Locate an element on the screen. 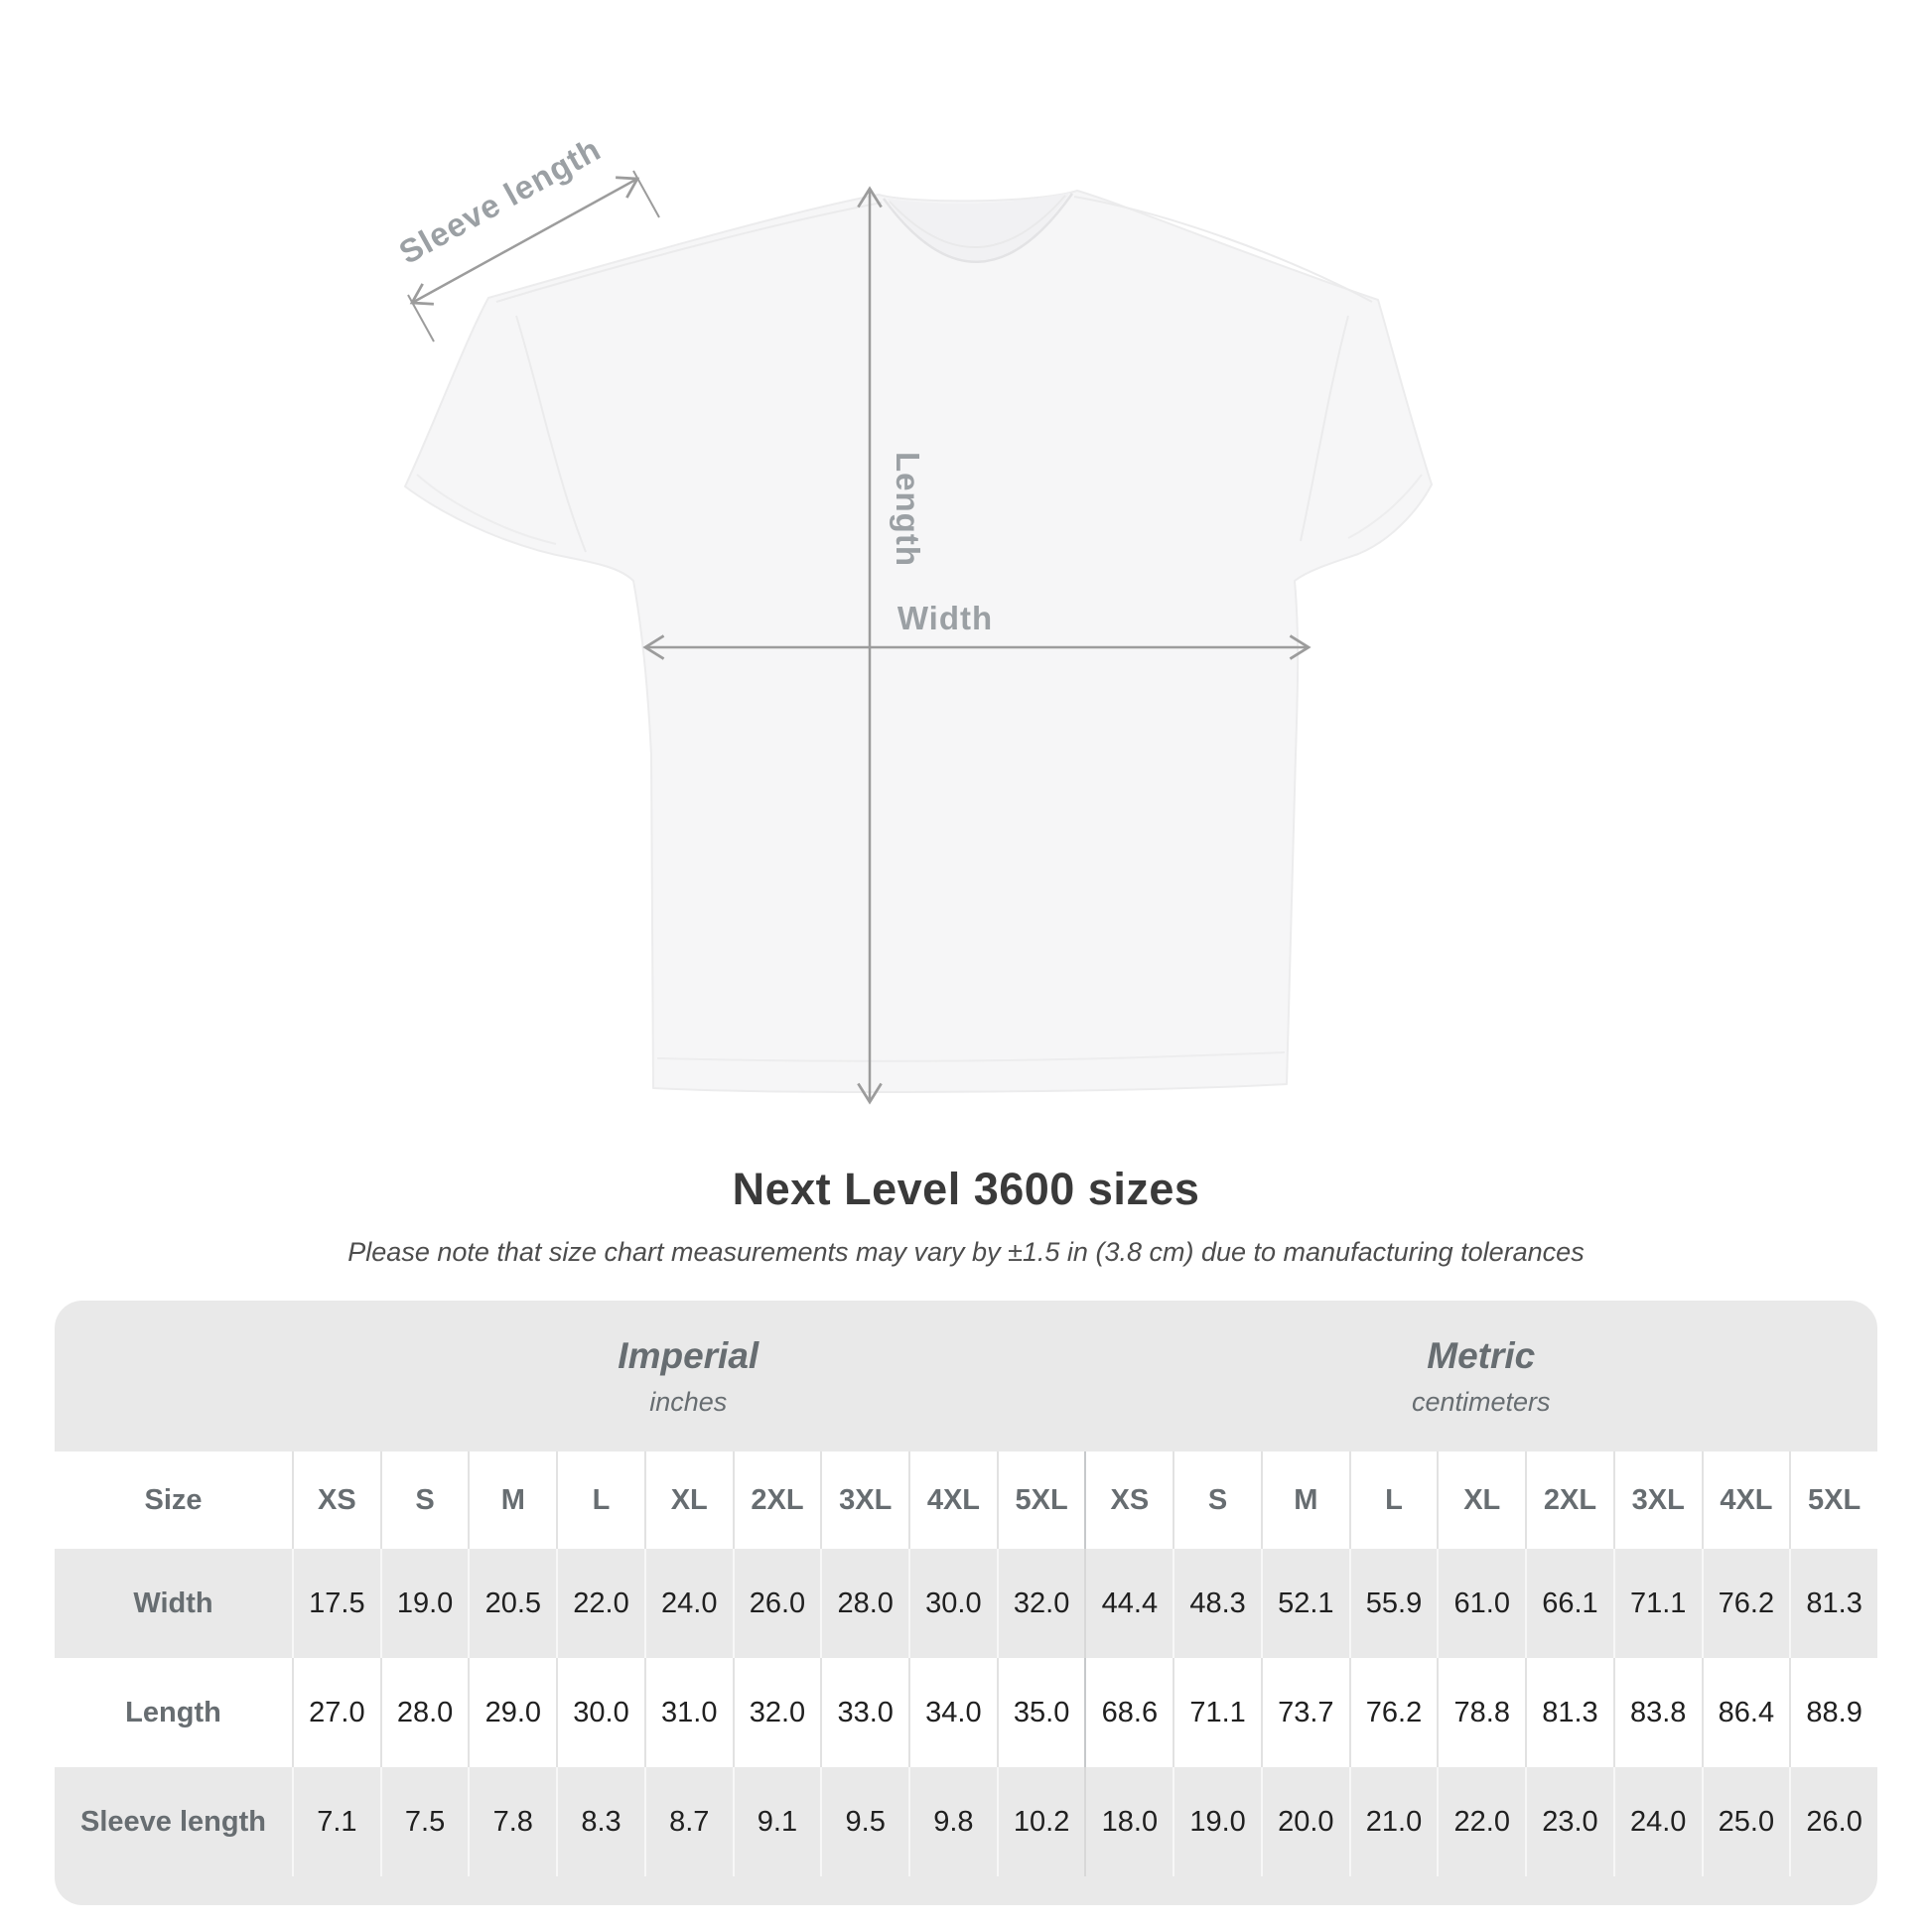 This screenshot has width=1932, height=1932. value-cell: 9.1 is located at coordinates (776, 1822).